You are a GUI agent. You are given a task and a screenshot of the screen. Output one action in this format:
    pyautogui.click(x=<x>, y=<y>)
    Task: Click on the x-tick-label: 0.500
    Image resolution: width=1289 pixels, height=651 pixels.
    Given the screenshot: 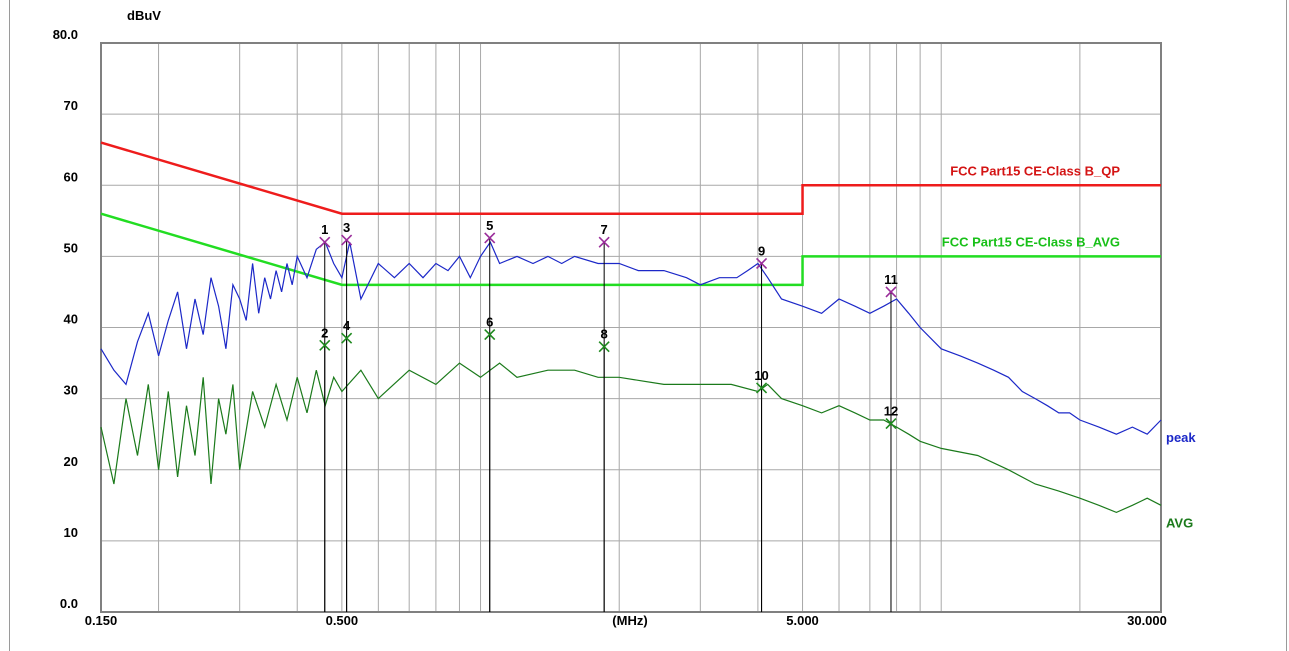 What is the action you would take?
    pyautogui.click(x=342, y=620)
    